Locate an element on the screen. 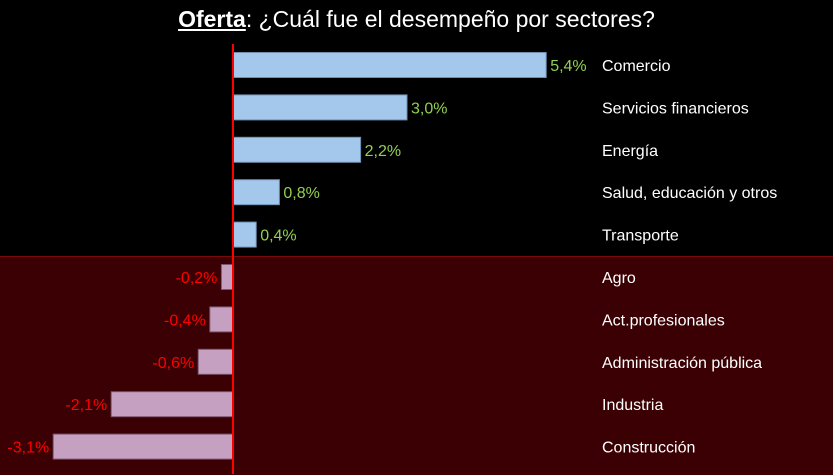 The height and width of the screenshot is (475, 833). data-label: 3,0% is located at coordinates (429, 108).